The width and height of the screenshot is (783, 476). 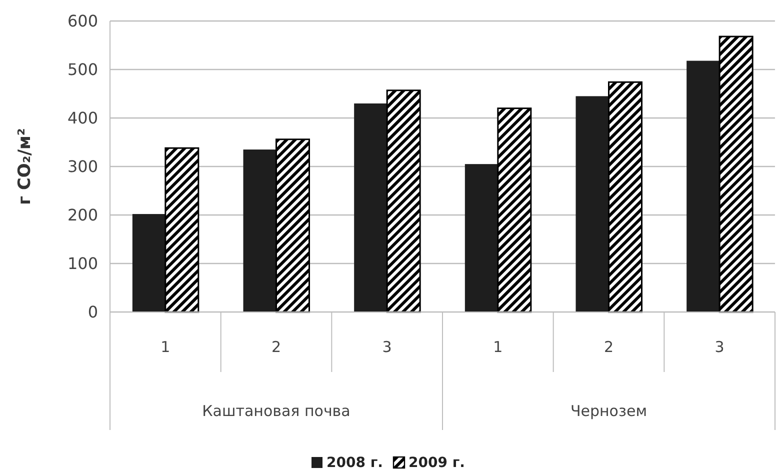 What do you see at coordinates (276, 411) in the screenshot?
I see `text: Каштановая почва` at bounding box center [276, 411].